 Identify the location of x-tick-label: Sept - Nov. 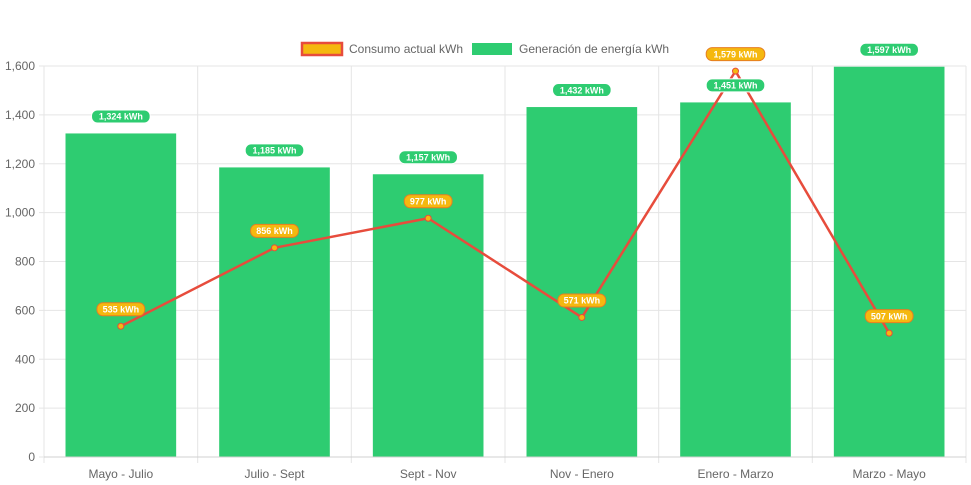
(428, 474).